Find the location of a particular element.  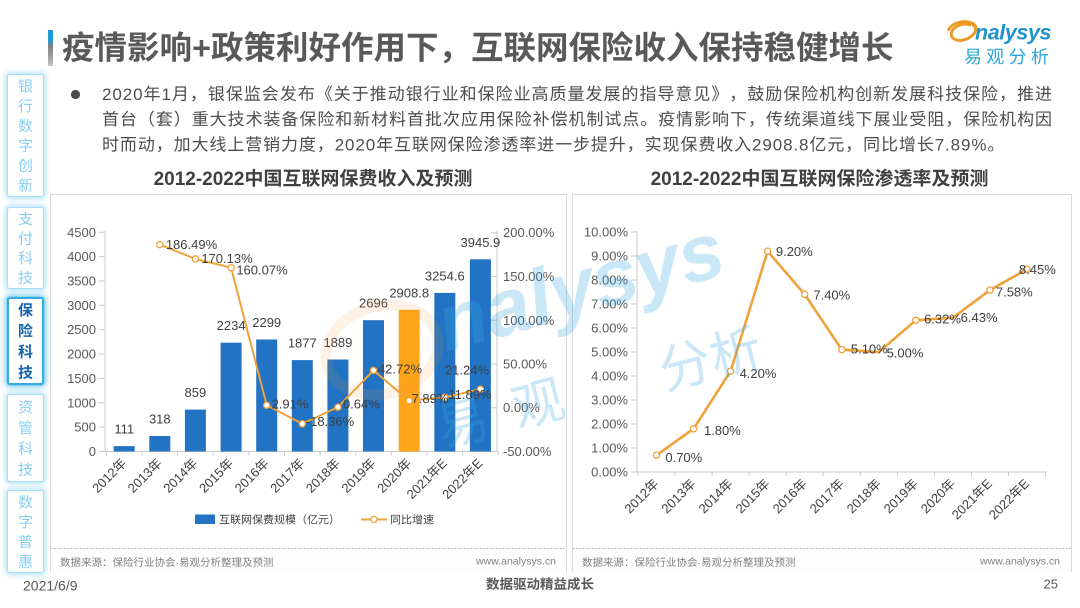

svg-text: 100.00% is located at coordinates (529, 320).